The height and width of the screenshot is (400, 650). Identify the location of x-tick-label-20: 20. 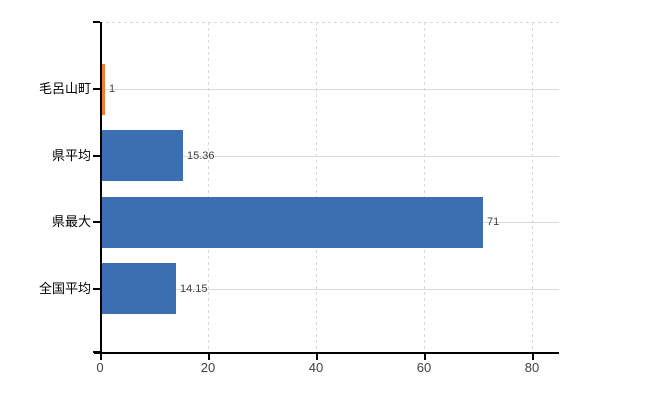
(208, 367).